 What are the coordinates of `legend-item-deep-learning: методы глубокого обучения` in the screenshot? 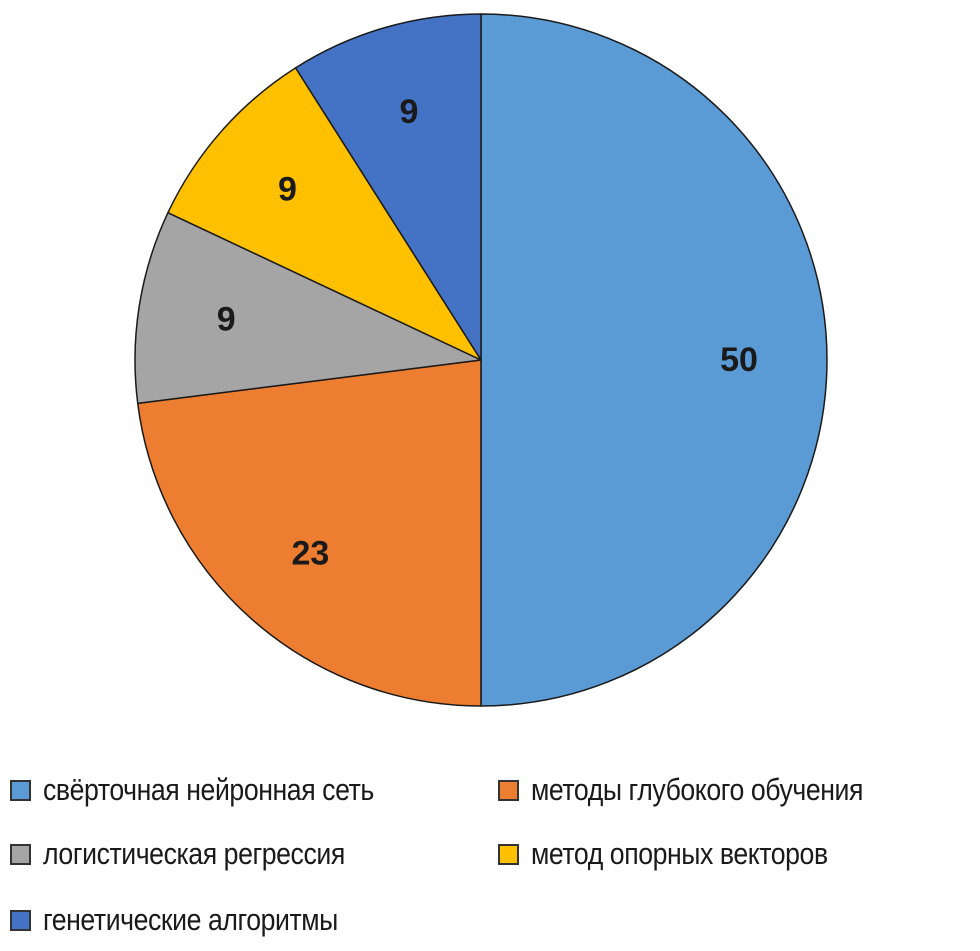 It's located at (707, 790).